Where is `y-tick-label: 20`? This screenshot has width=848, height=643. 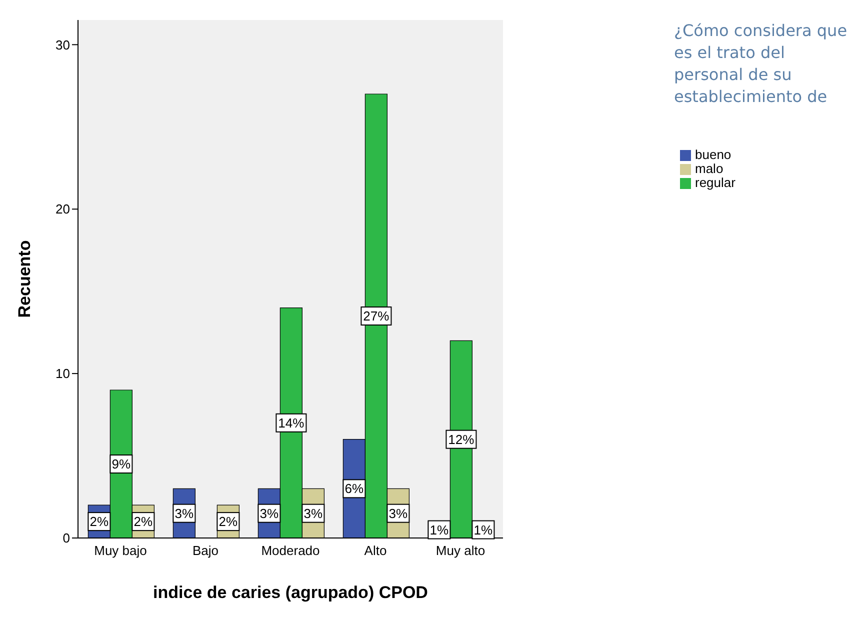
y-tick-label: 20 is located at coordinates (63, 209).